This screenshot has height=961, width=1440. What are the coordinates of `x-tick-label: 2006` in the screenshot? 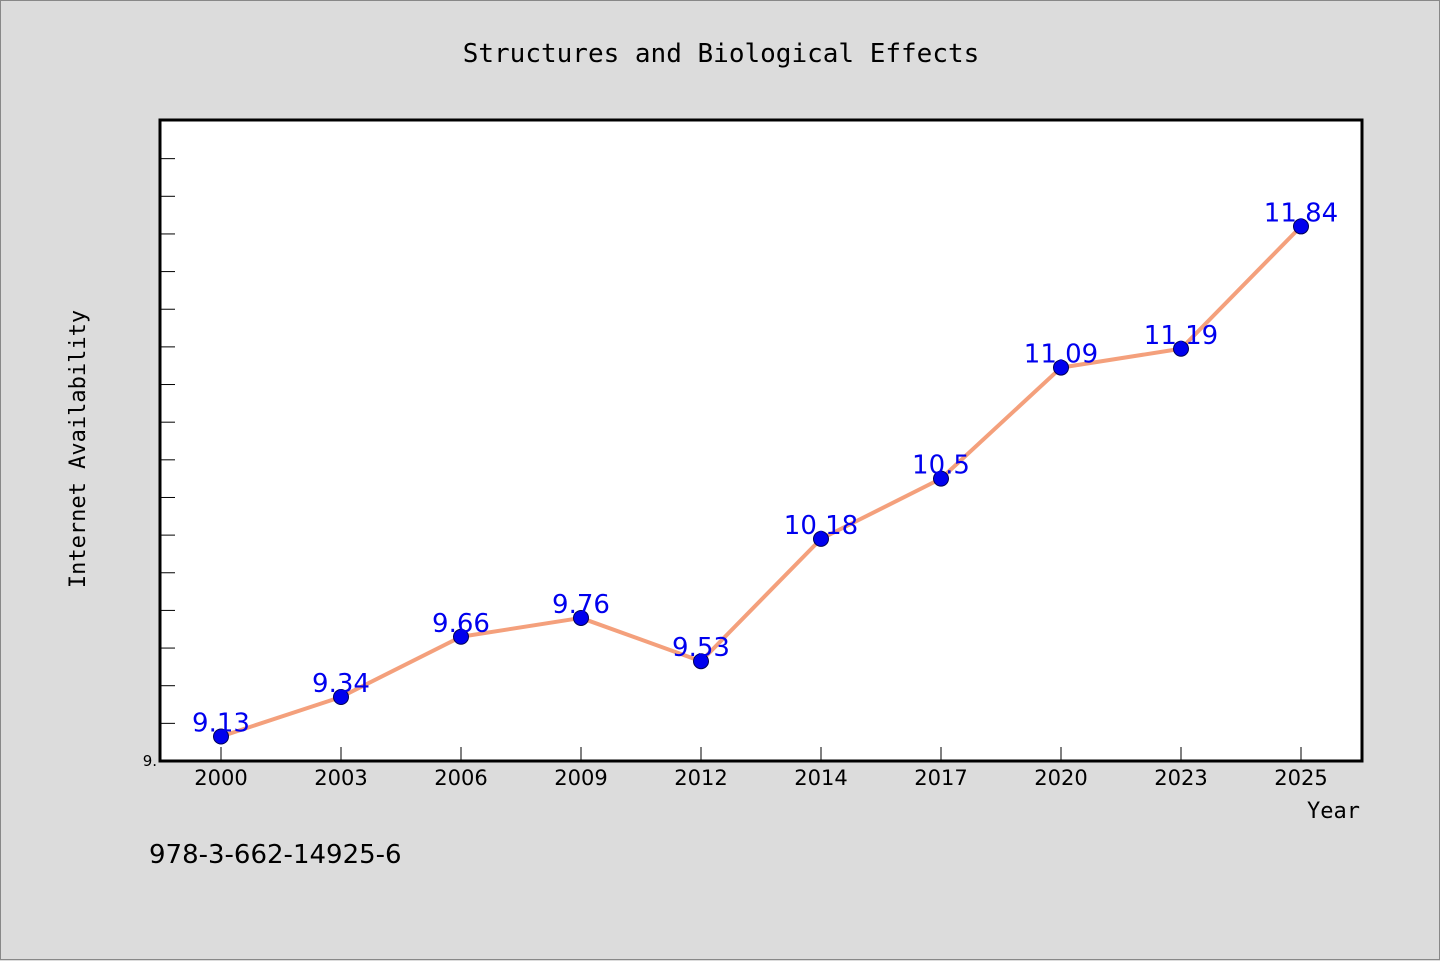 It's located at (460, 778).